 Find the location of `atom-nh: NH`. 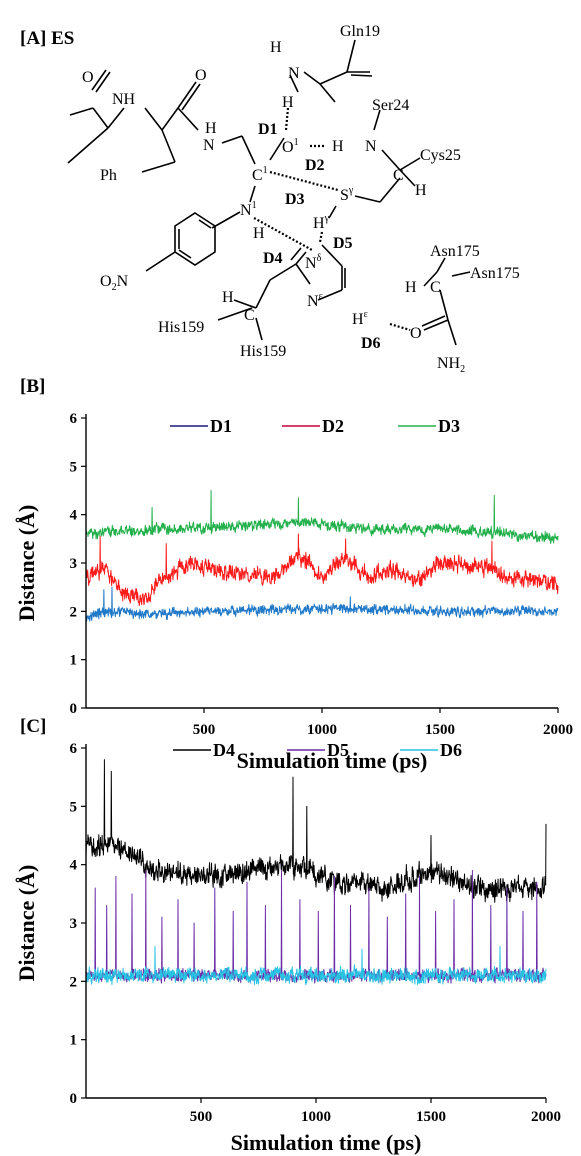

atom-nh: NH is located at coordinates (124, 99).